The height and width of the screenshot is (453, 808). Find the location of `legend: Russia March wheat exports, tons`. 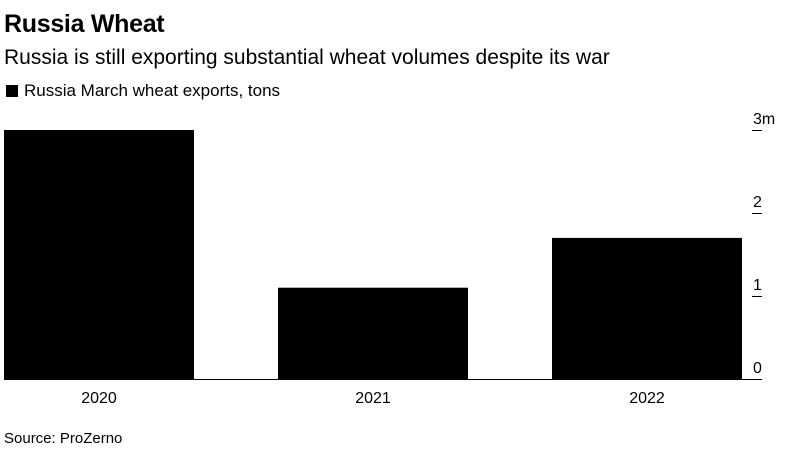

legend: Russia March wheat exports, tons is located at coordinates (142, 91).